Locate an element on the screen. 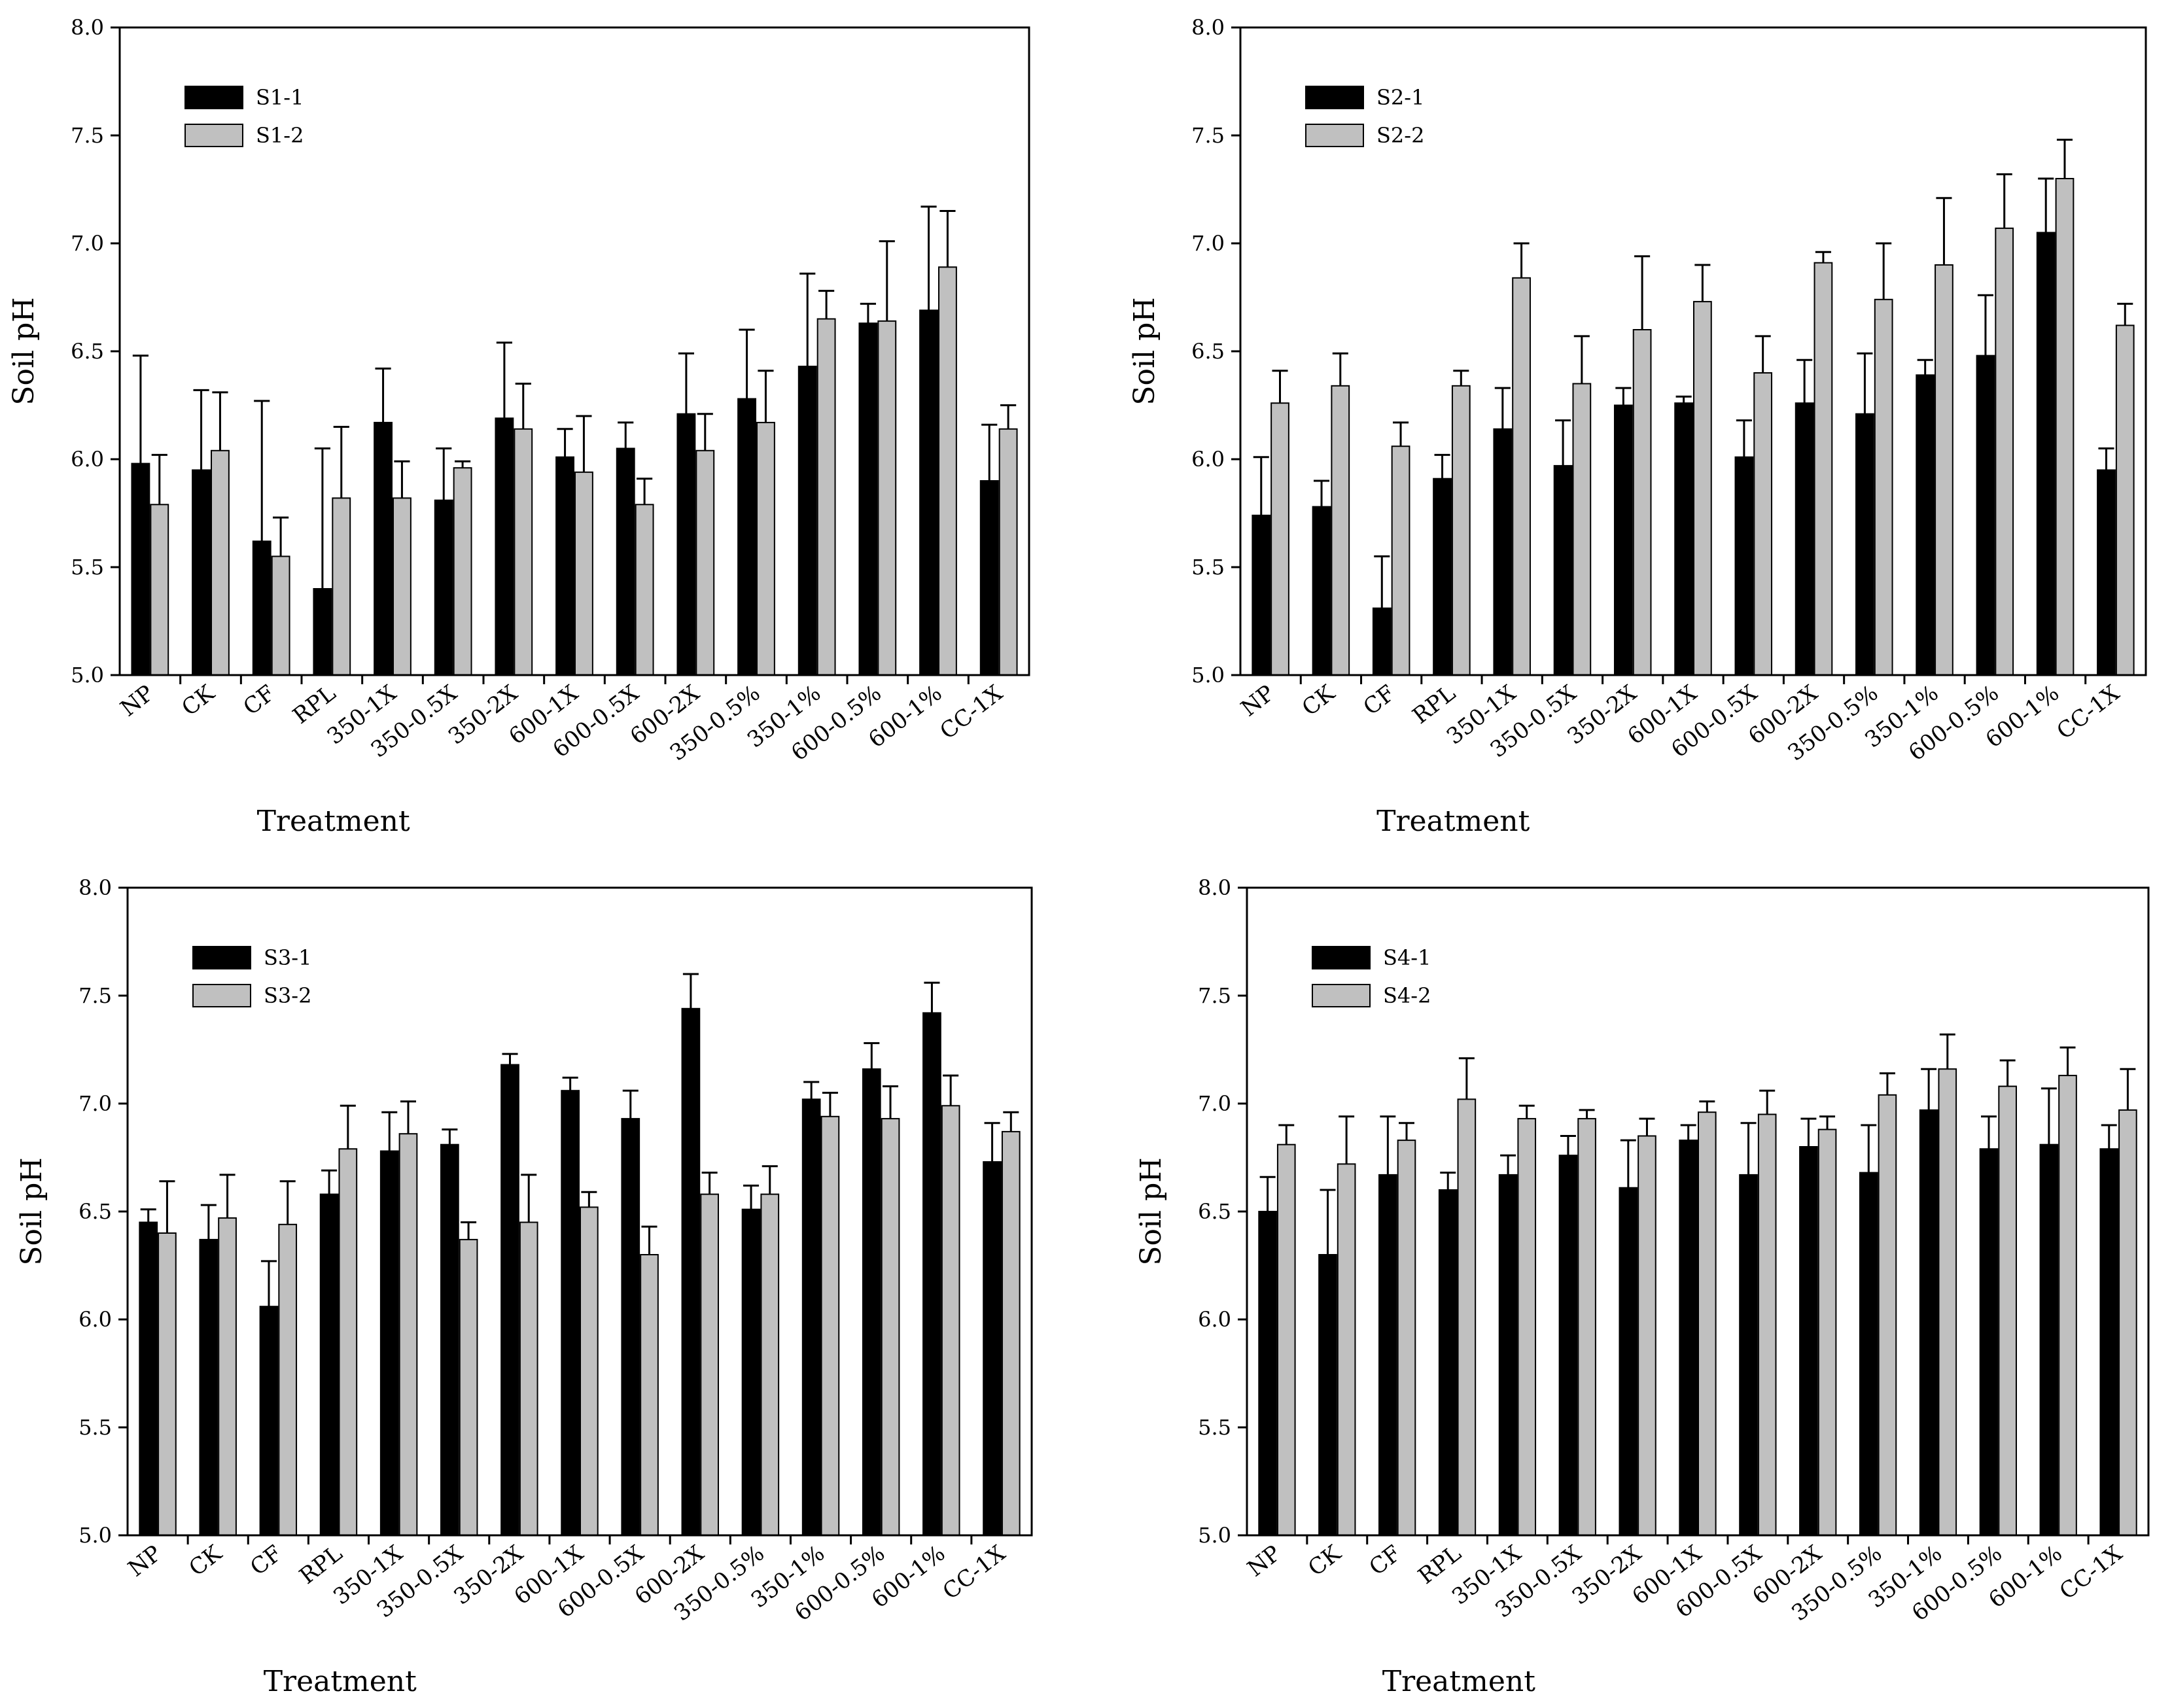 The image size is (2172, 1708). legend-item-s4-2: S4-2 is located at coordinates (1371, 995).